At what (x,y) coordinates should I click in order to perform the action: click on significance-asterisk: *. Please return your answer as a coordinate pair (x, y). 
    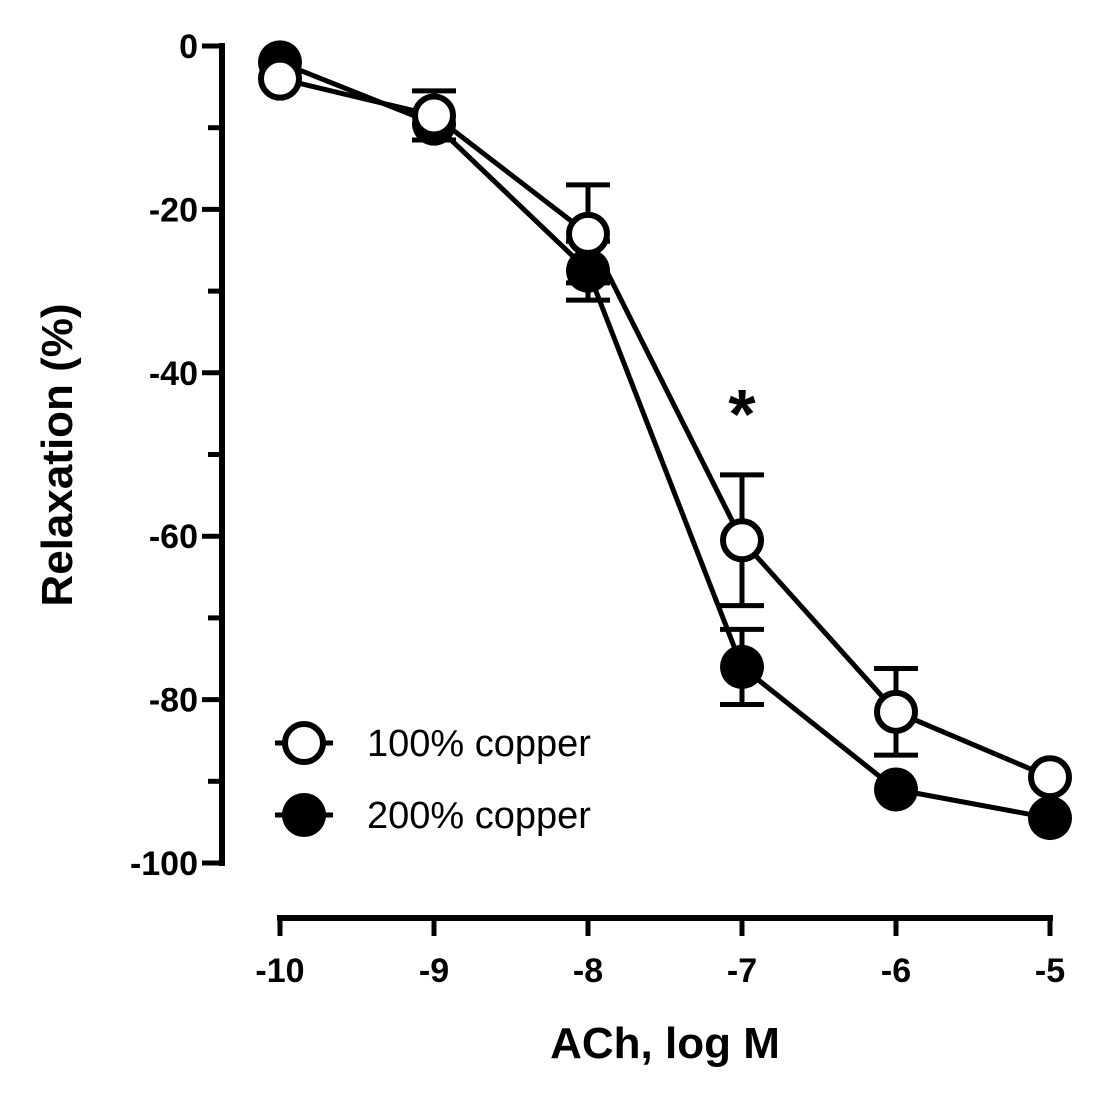
    Looking at the image, I should click on (742, 414).